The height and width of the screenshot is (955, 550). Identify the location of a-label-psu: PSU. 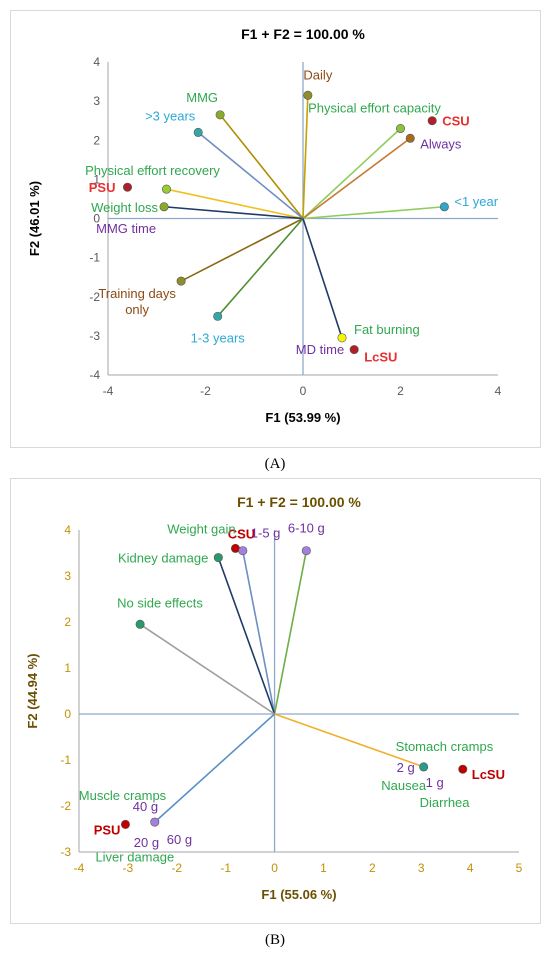
(102, 187).